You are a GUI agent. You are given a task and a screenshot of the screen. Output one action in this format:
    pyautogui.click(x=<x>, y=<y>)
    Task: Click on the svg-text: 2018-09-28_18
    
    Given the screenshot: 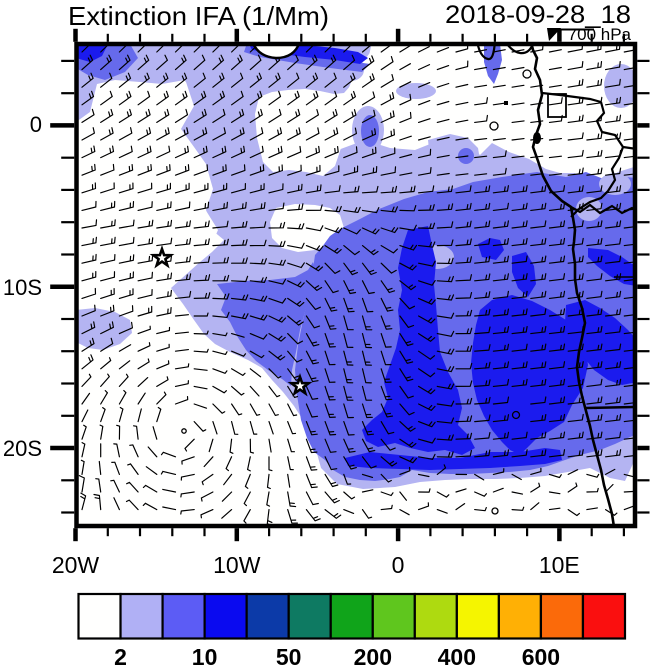 What is the action you would take?
    pyautogui.click(x=538, y=15)
    